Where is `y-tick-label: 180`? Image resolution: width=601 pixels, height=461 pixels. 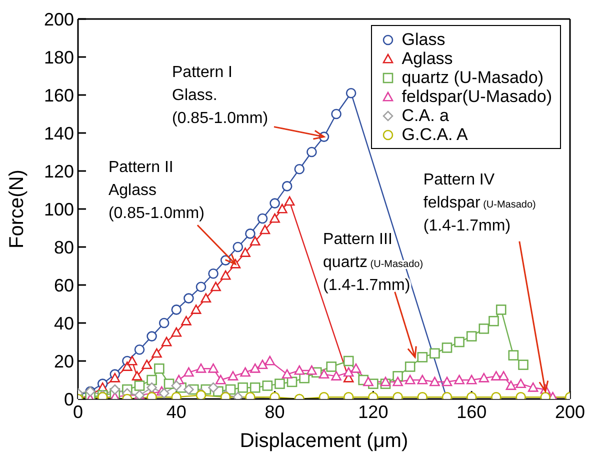 y-tick-label: 180 is located at coordinates (59, 57).